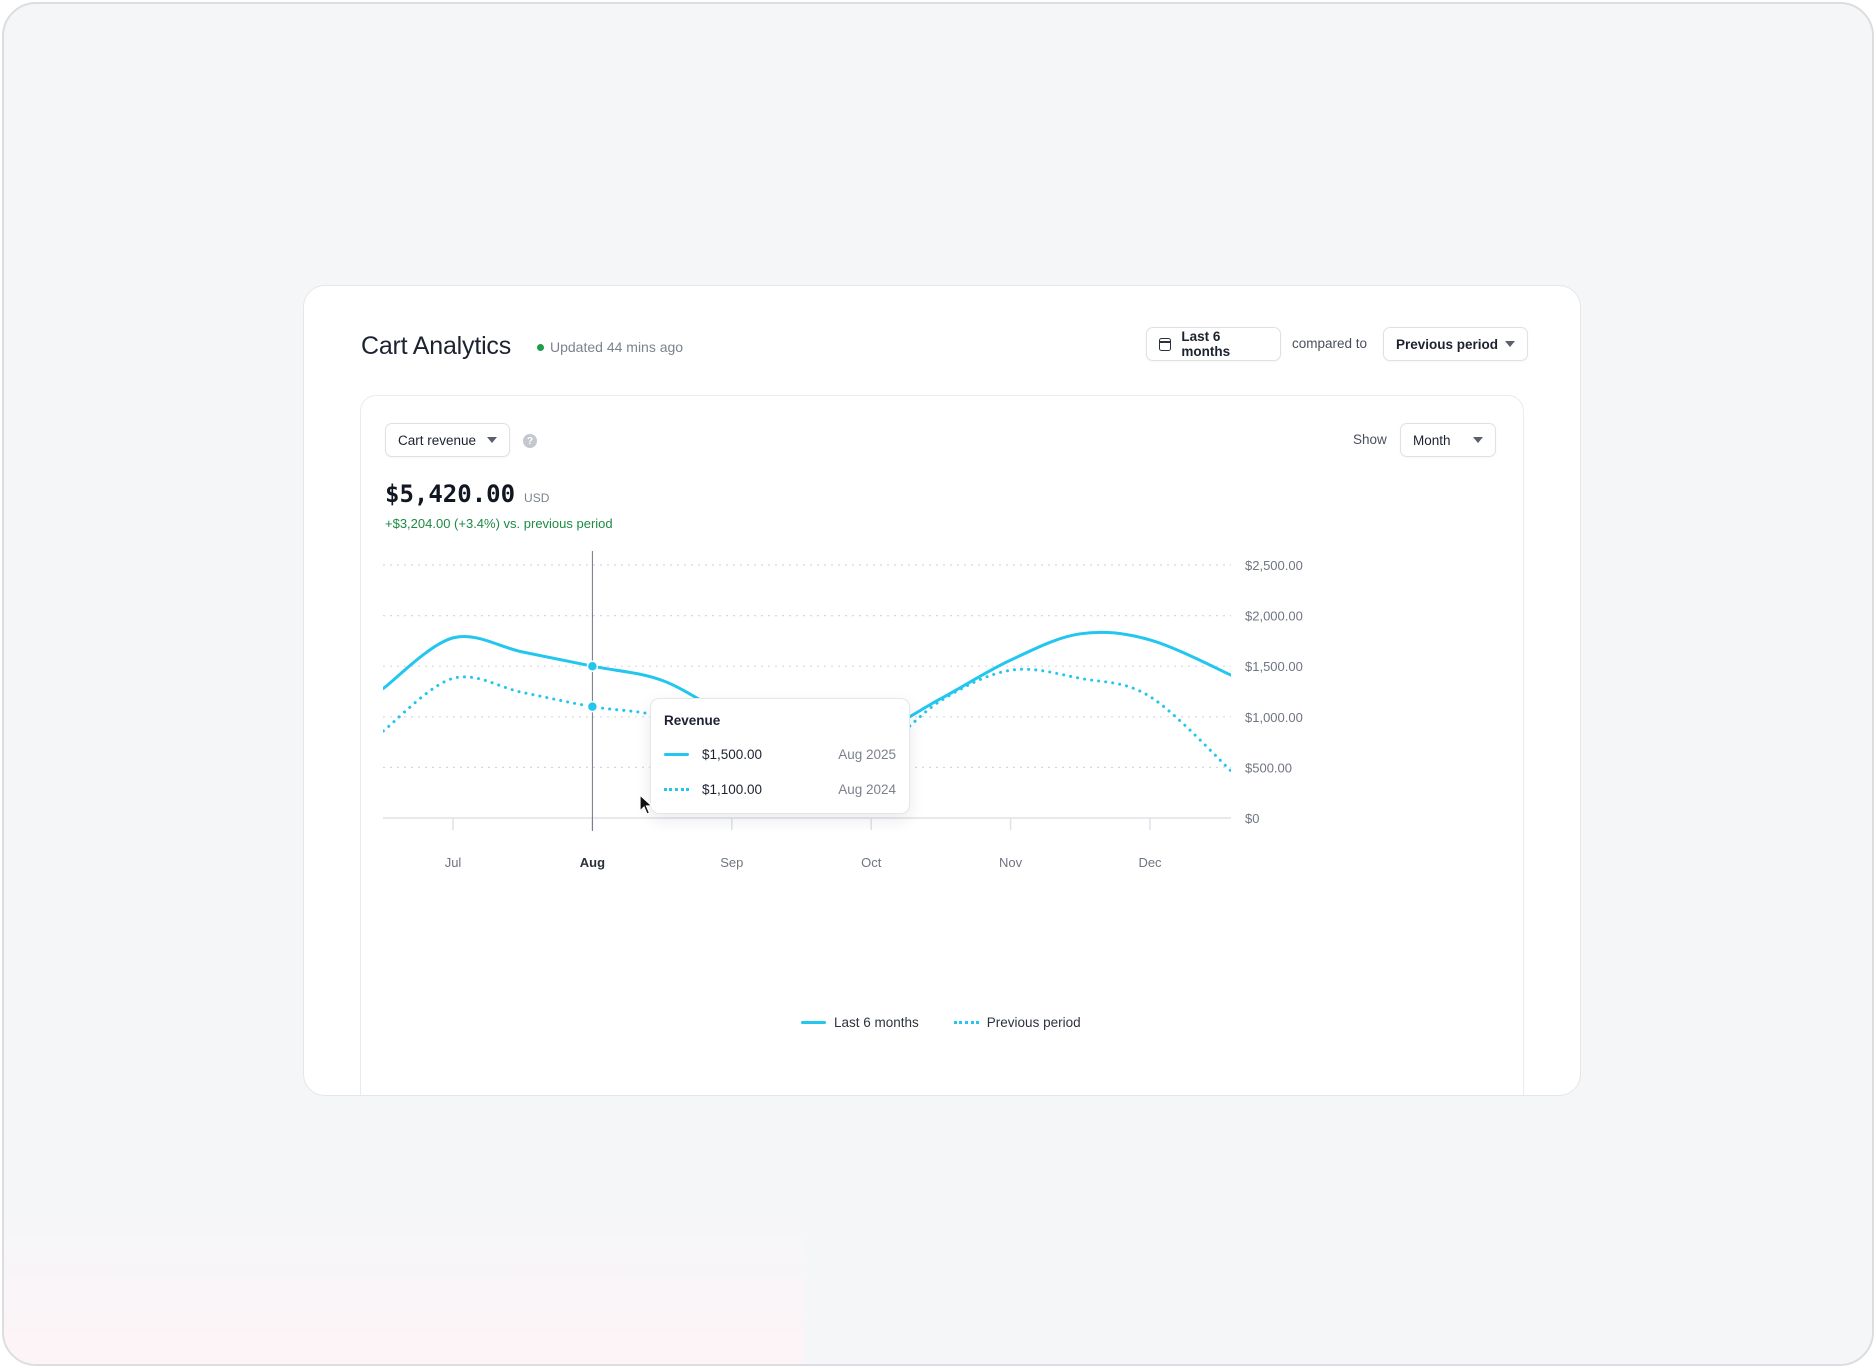 This screenshot has height=1368, width=1876. Describe the element at coordinates (1274, 666) in the screenshot. I see `y-tick-label: $1,500.00` at that location.